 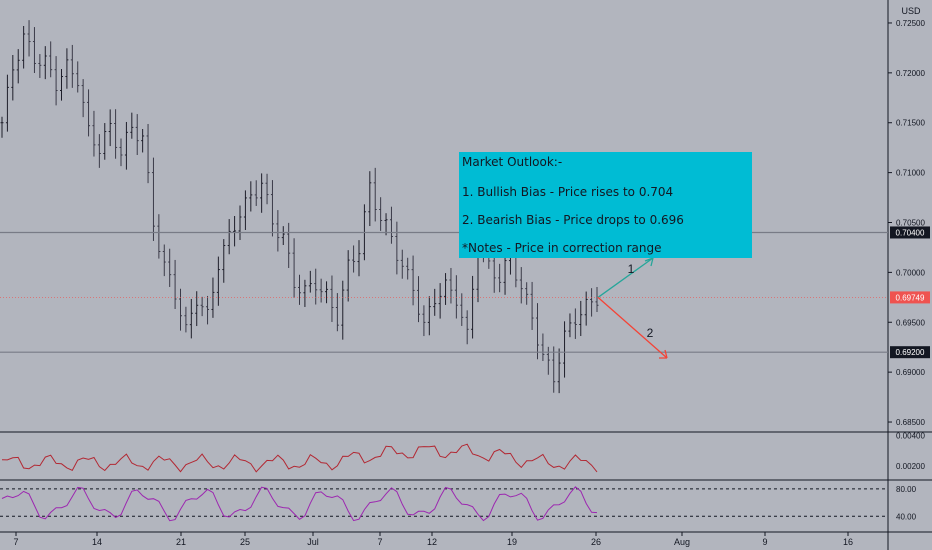 I want to click on bearish-arrow, so click(x=632, y=327).